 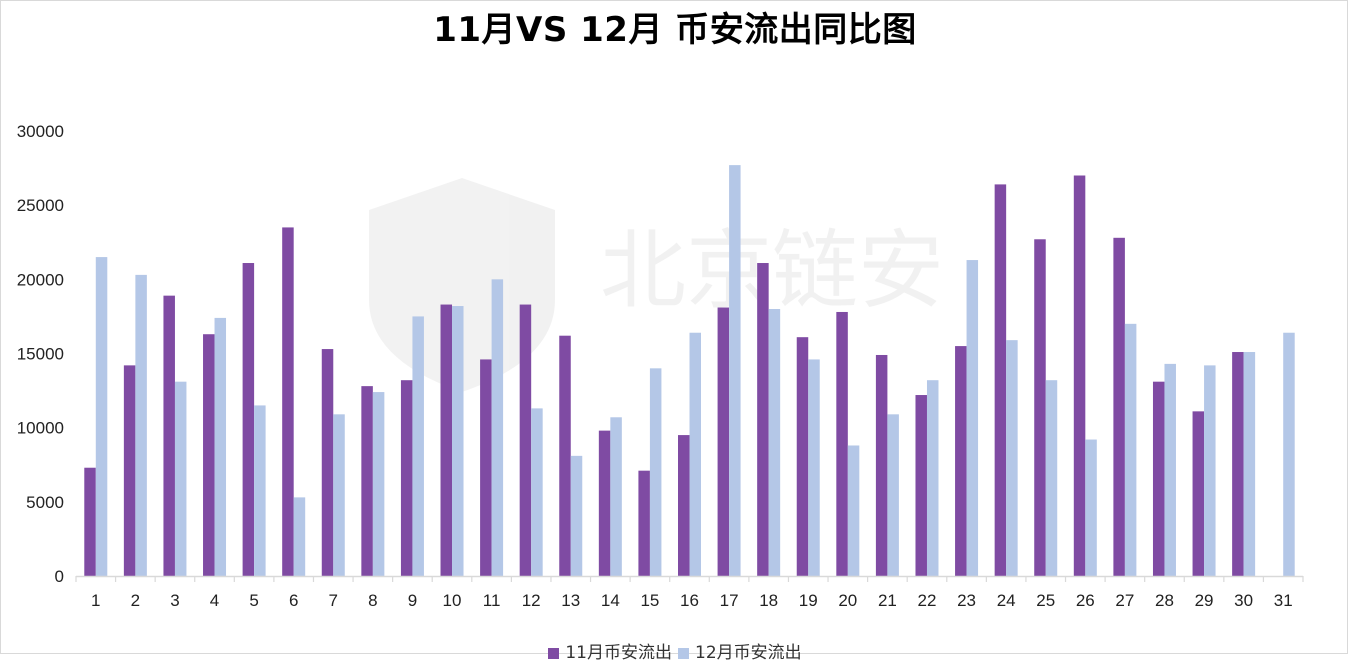 I want to click on x-tick-label: 8, so click(x=372, y=600).